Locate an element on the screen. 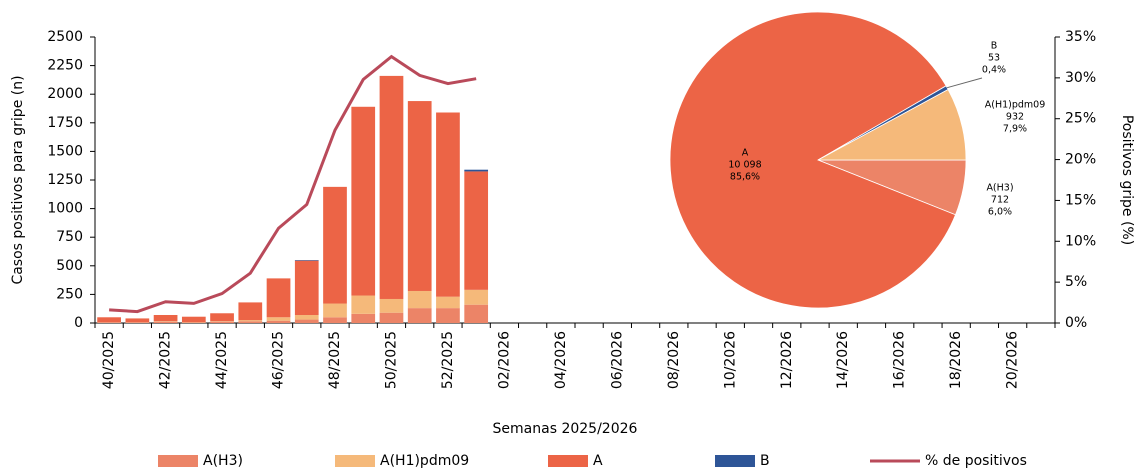 This screenshot has height=468, width=1140. x-tick-label: 14/2026 is located at coordinates (843, 360).